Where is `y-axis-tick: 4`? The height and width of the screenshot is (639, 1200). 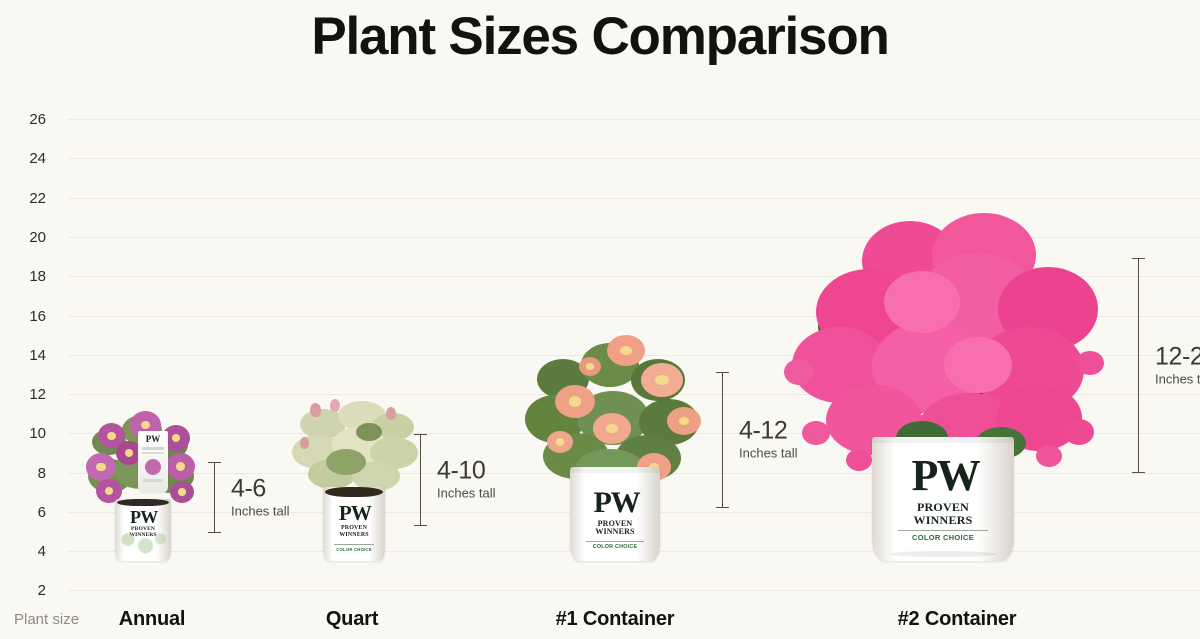 y-axis-tick: 4 is located at coordinates (41, 551).